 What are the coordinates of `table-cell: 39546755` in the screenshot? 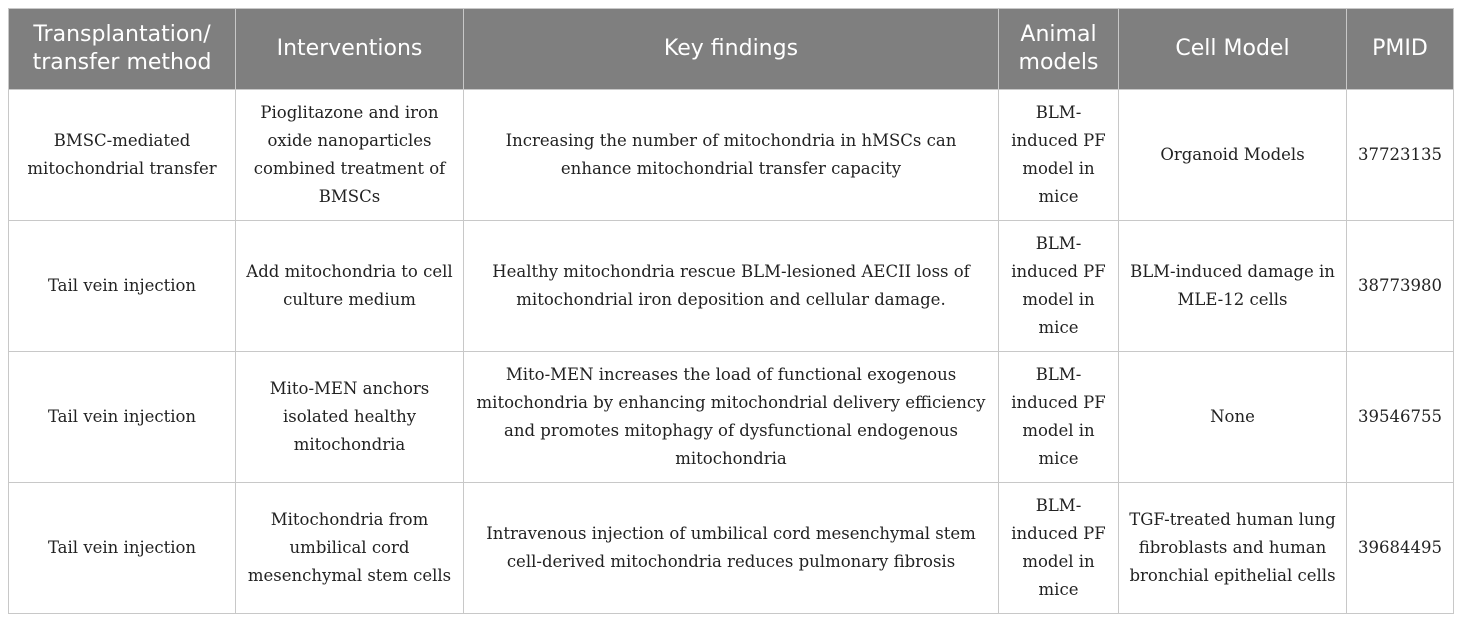 It's located at (1400, 417).